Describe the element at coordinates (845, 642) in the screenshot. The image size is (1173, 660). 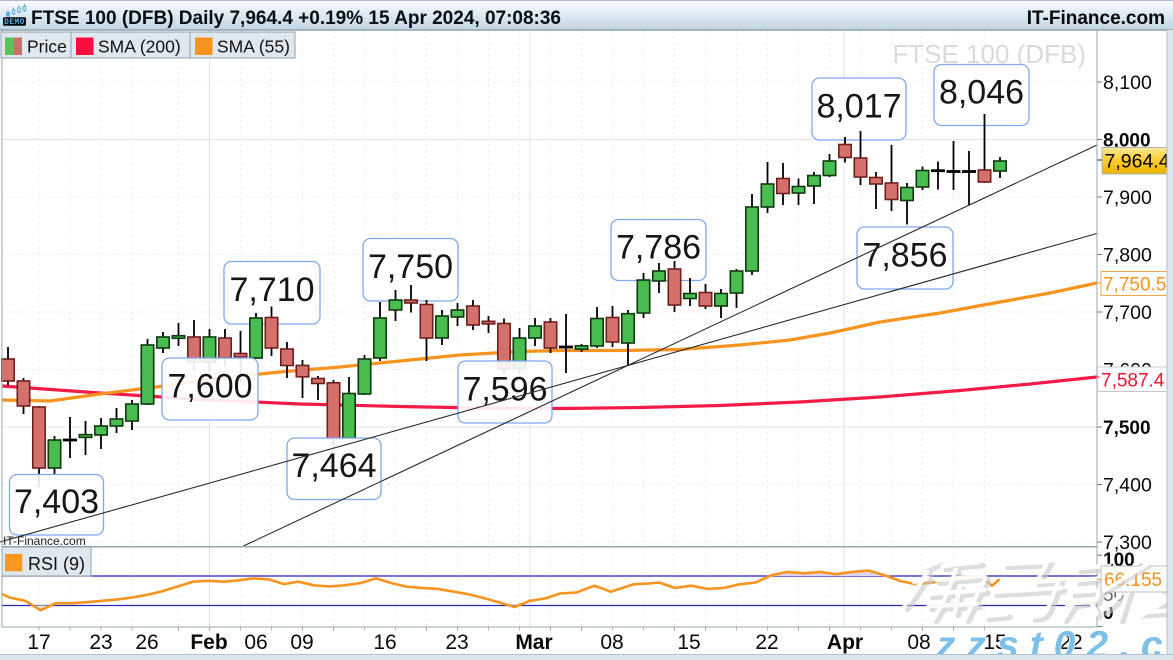
I see `svg-text: Apr` at that location.